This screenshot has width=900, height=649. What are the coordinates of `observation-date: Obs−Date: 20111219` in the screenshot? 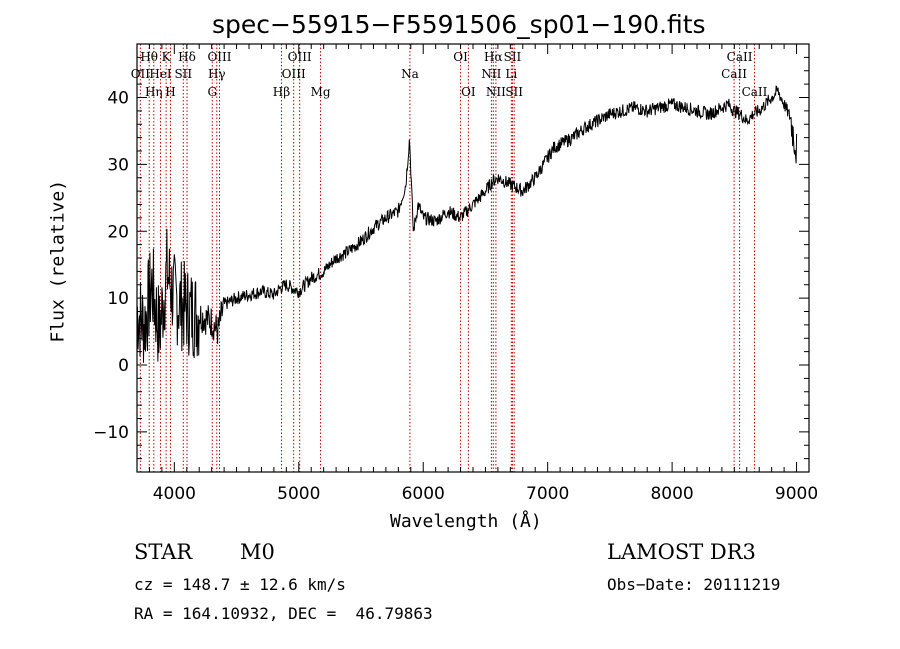 It's located at (694, 584).